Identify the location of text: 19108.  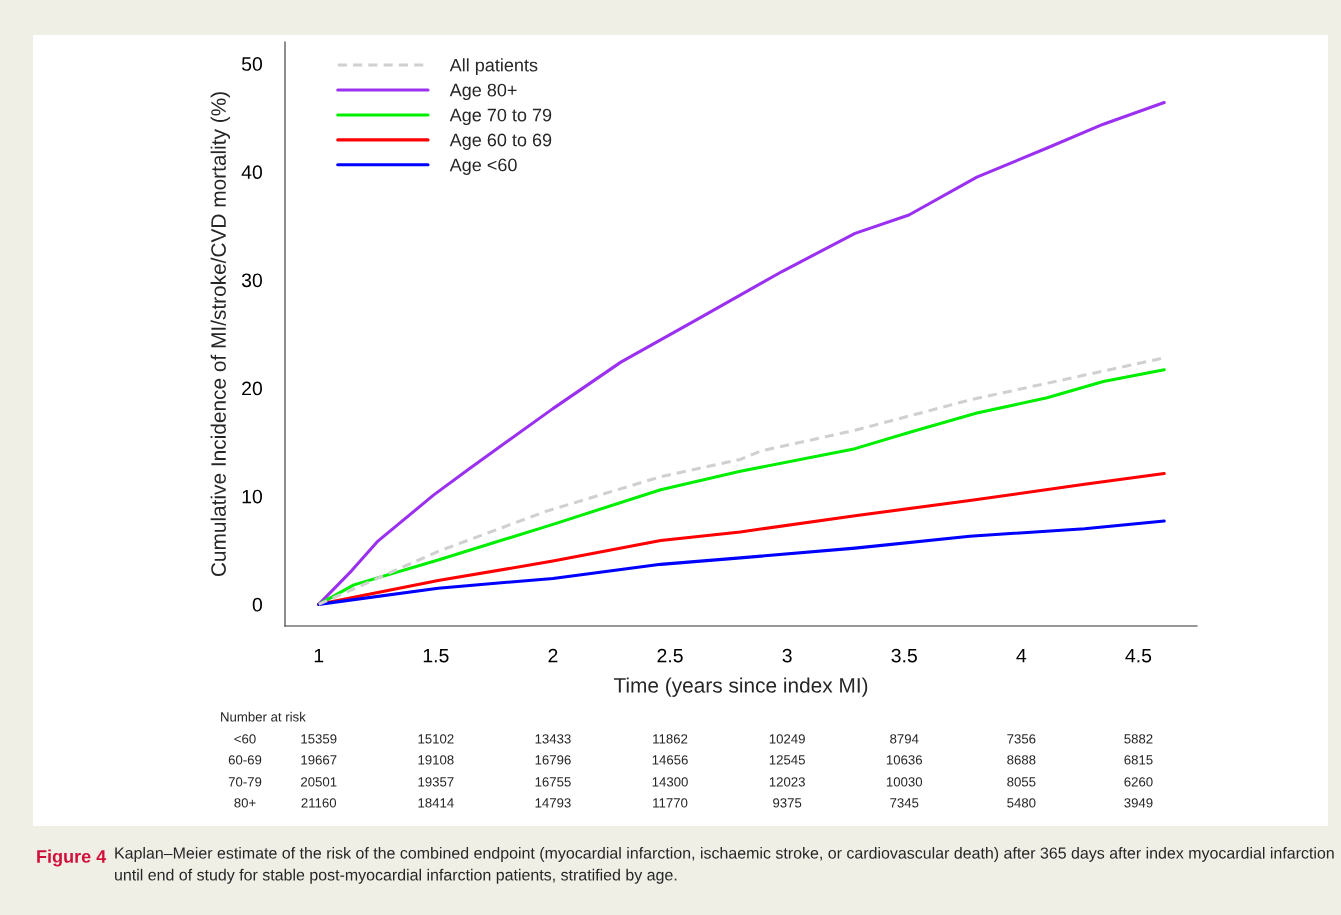
(436, 760).